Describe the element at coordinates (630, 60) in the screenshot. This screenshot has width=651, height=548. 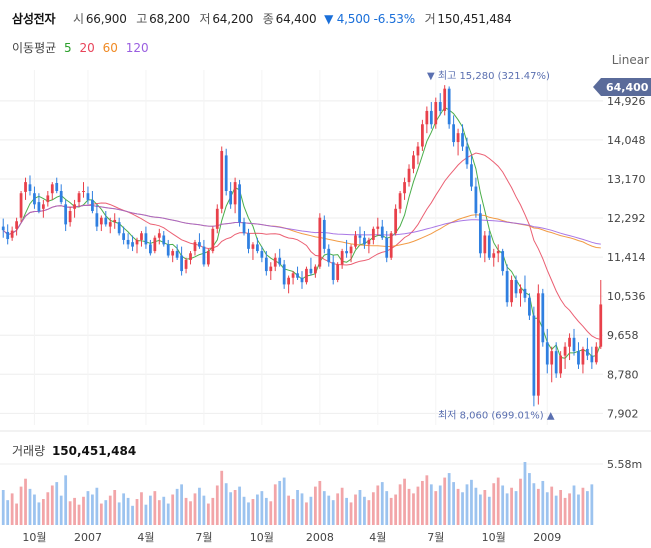
I see `scale-toggle: Linear` at that location.